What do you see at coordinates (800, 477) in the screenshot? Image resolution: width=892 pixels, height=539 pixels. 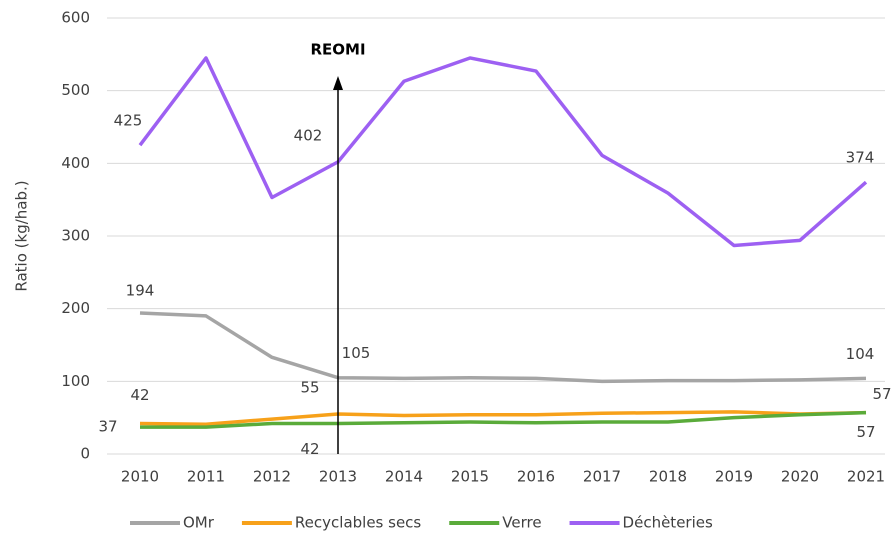 I see `x-tick-label: 2020` at bounding box center [800, 477].